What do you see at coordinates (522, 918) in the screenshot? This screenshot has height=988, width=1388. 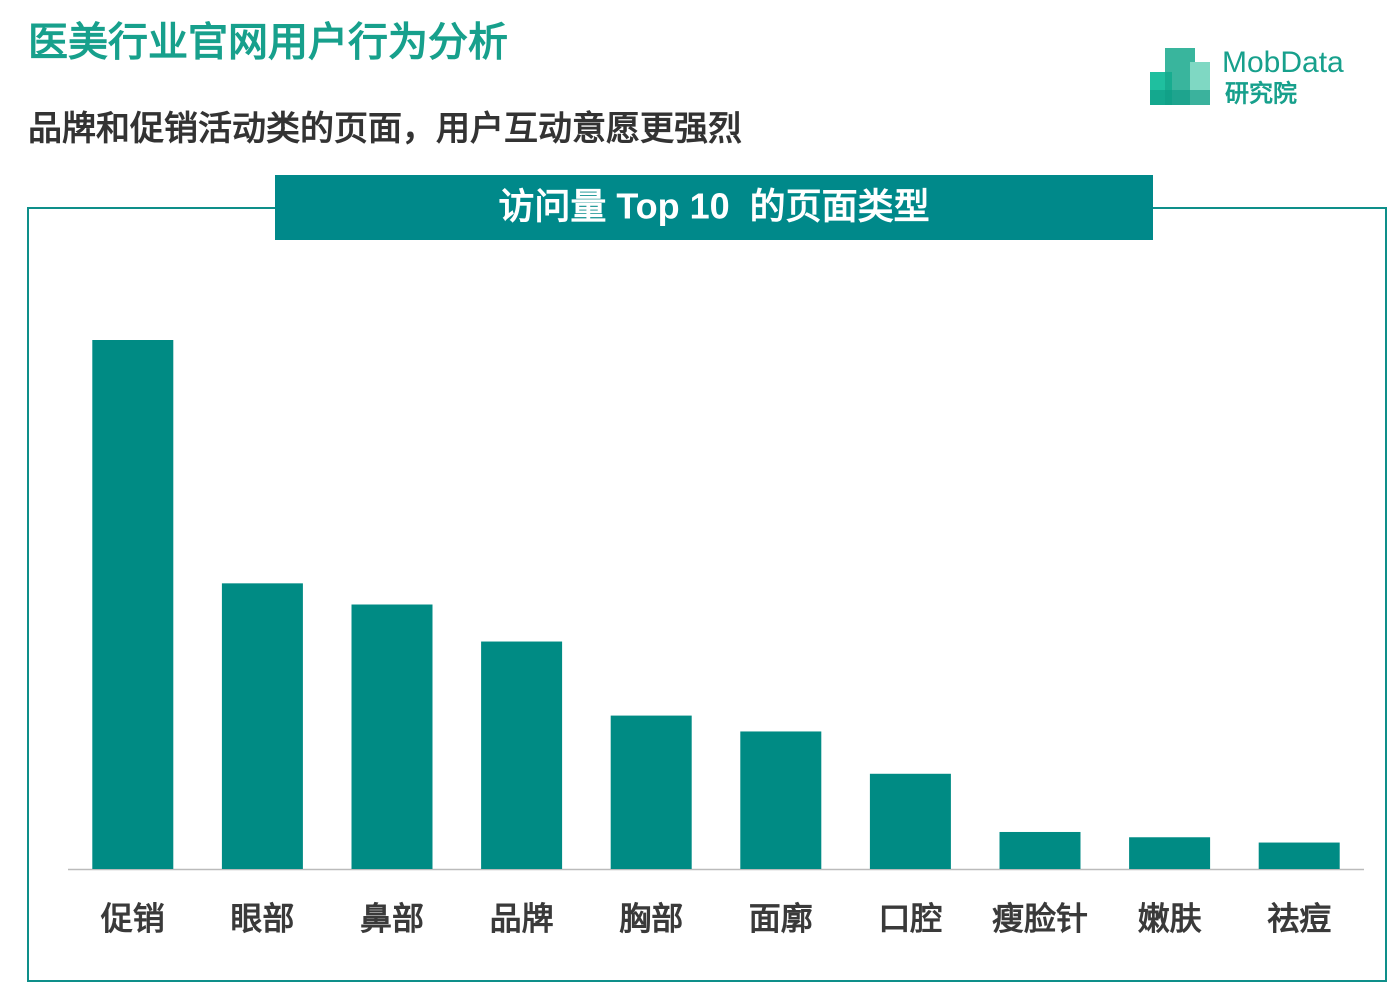 I see `x-tick-label: 品牌` at bounding box center [522, 918].